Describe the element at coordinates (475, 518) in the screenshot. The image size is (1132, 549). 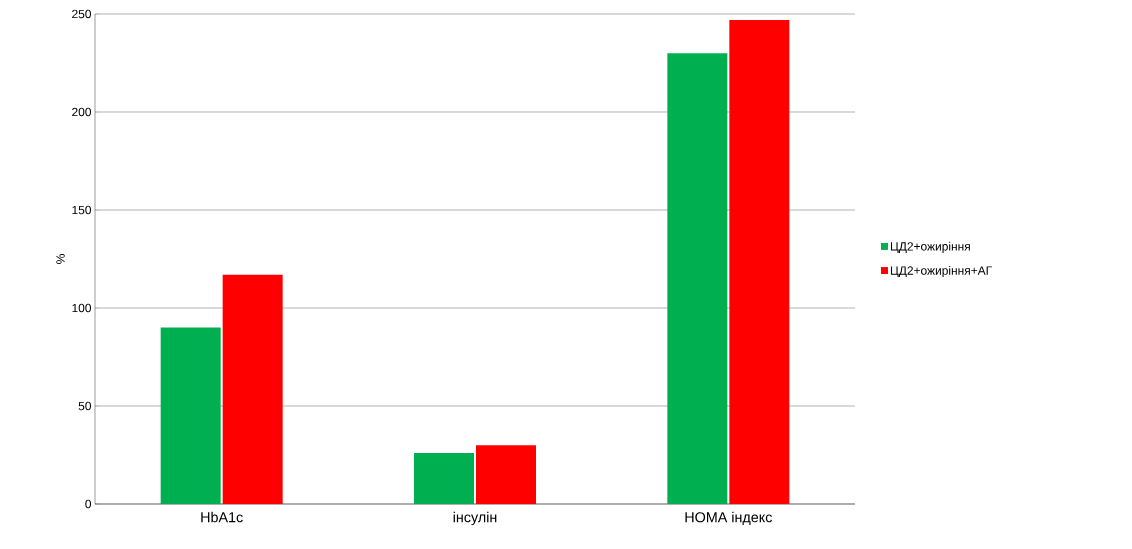
I see `x-tick-label: інсулін` at that location.